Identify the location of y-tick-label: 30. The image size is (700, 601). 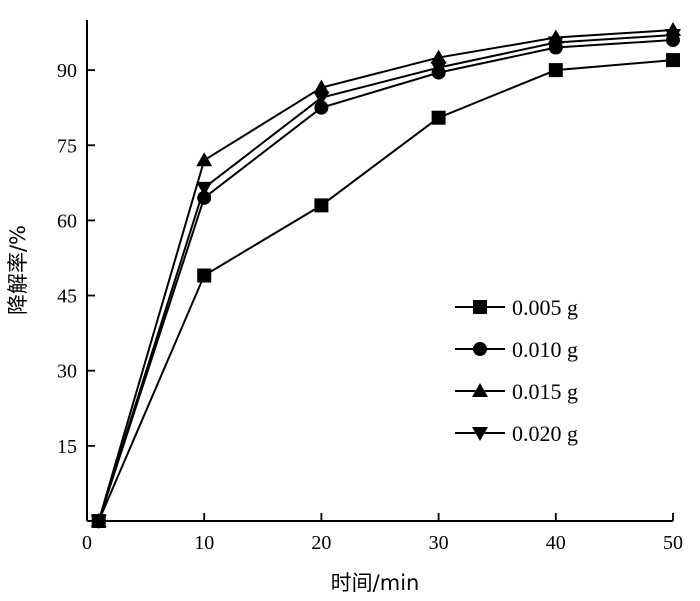
(67, 372).